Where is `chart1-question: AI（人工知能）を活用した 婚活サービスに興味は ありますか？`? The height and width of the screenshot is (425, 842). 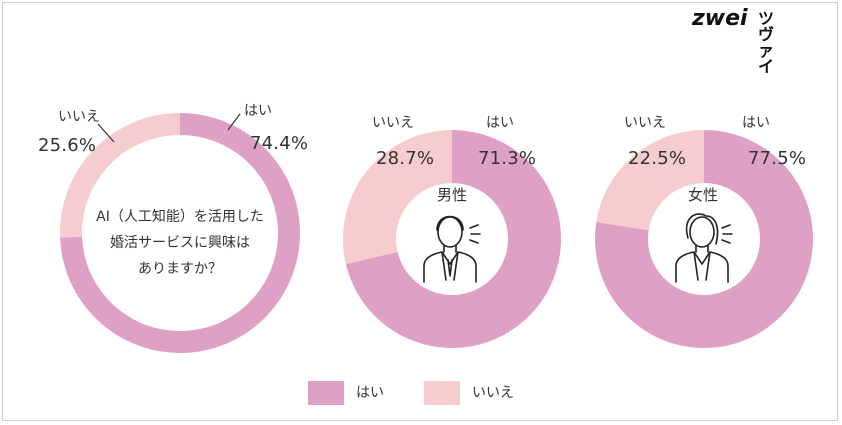
chart1-question: AI（人工知能）を活用した 婚活サービスに興味は ありますか？ is located at coordinates (180, 243).